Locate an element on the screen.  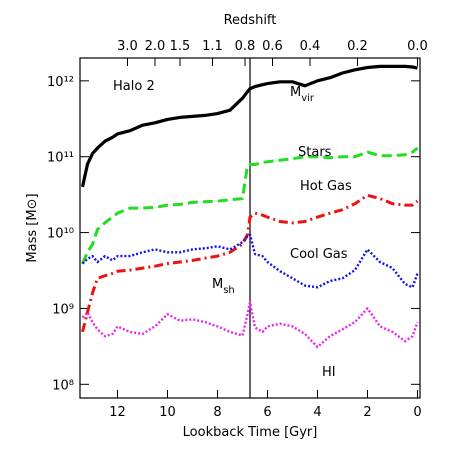
annotation: Halo 2 is located at coordinates (134, 86).